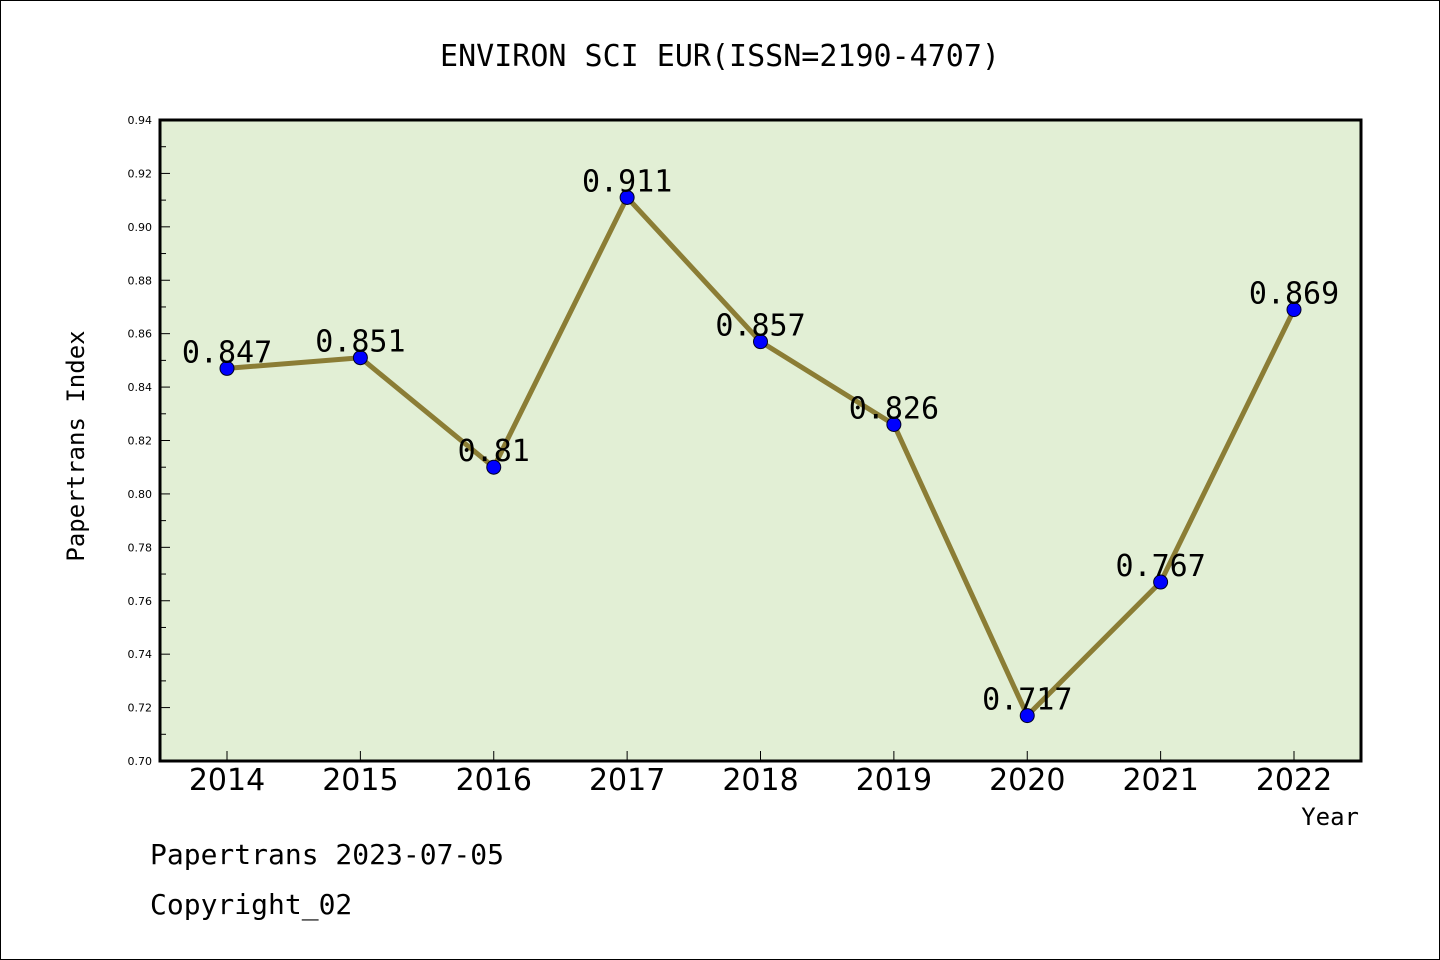 This screenshot has height=960, width=1440. Describe the element at coordinates (894, 780) in the screenshot. I see `x-tick-label: 2019` at that location.